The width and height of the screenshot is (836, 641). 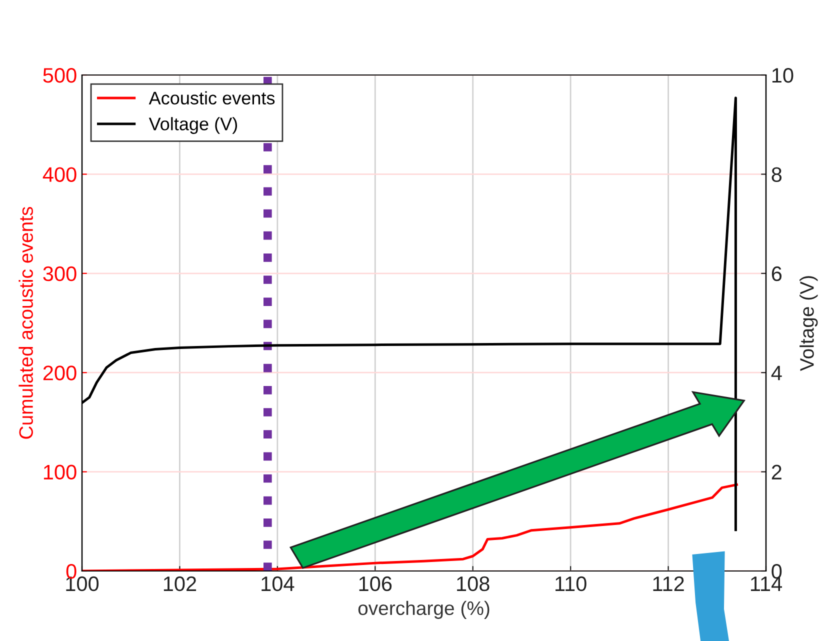 What do you see at coordinates (59, 373) in the screenshot?
I see `y-tick-label: 200` at bounding box center [59, 373].